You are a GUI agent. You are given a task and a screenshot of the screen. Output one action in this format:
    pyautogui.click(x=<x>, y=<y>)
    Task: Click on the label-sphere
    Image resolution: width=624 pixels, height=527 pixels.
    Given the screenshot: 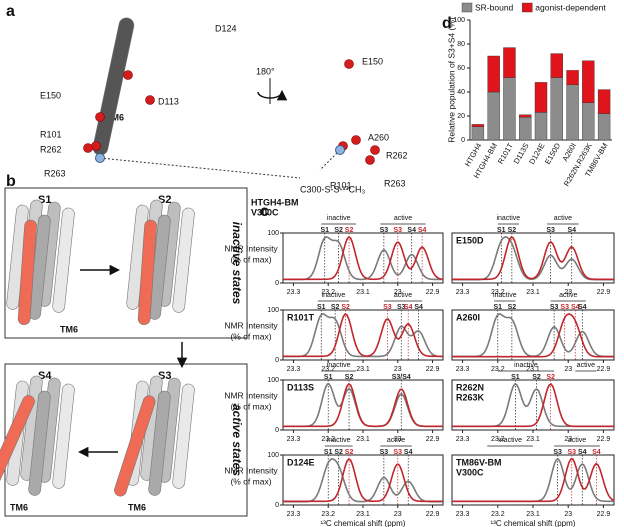 What is the action you would take?
    pyautogui.click(x=340, y=150)
    